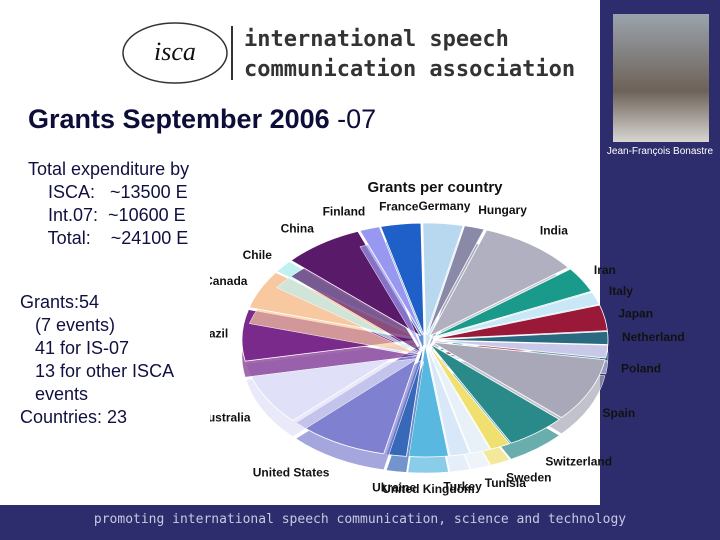 This screenshot has width=720, height=540. What do you see at coordinates (505, 483) in the screenshot?
I see `slice-label: Tunisia` at bounding box center [505, 483].